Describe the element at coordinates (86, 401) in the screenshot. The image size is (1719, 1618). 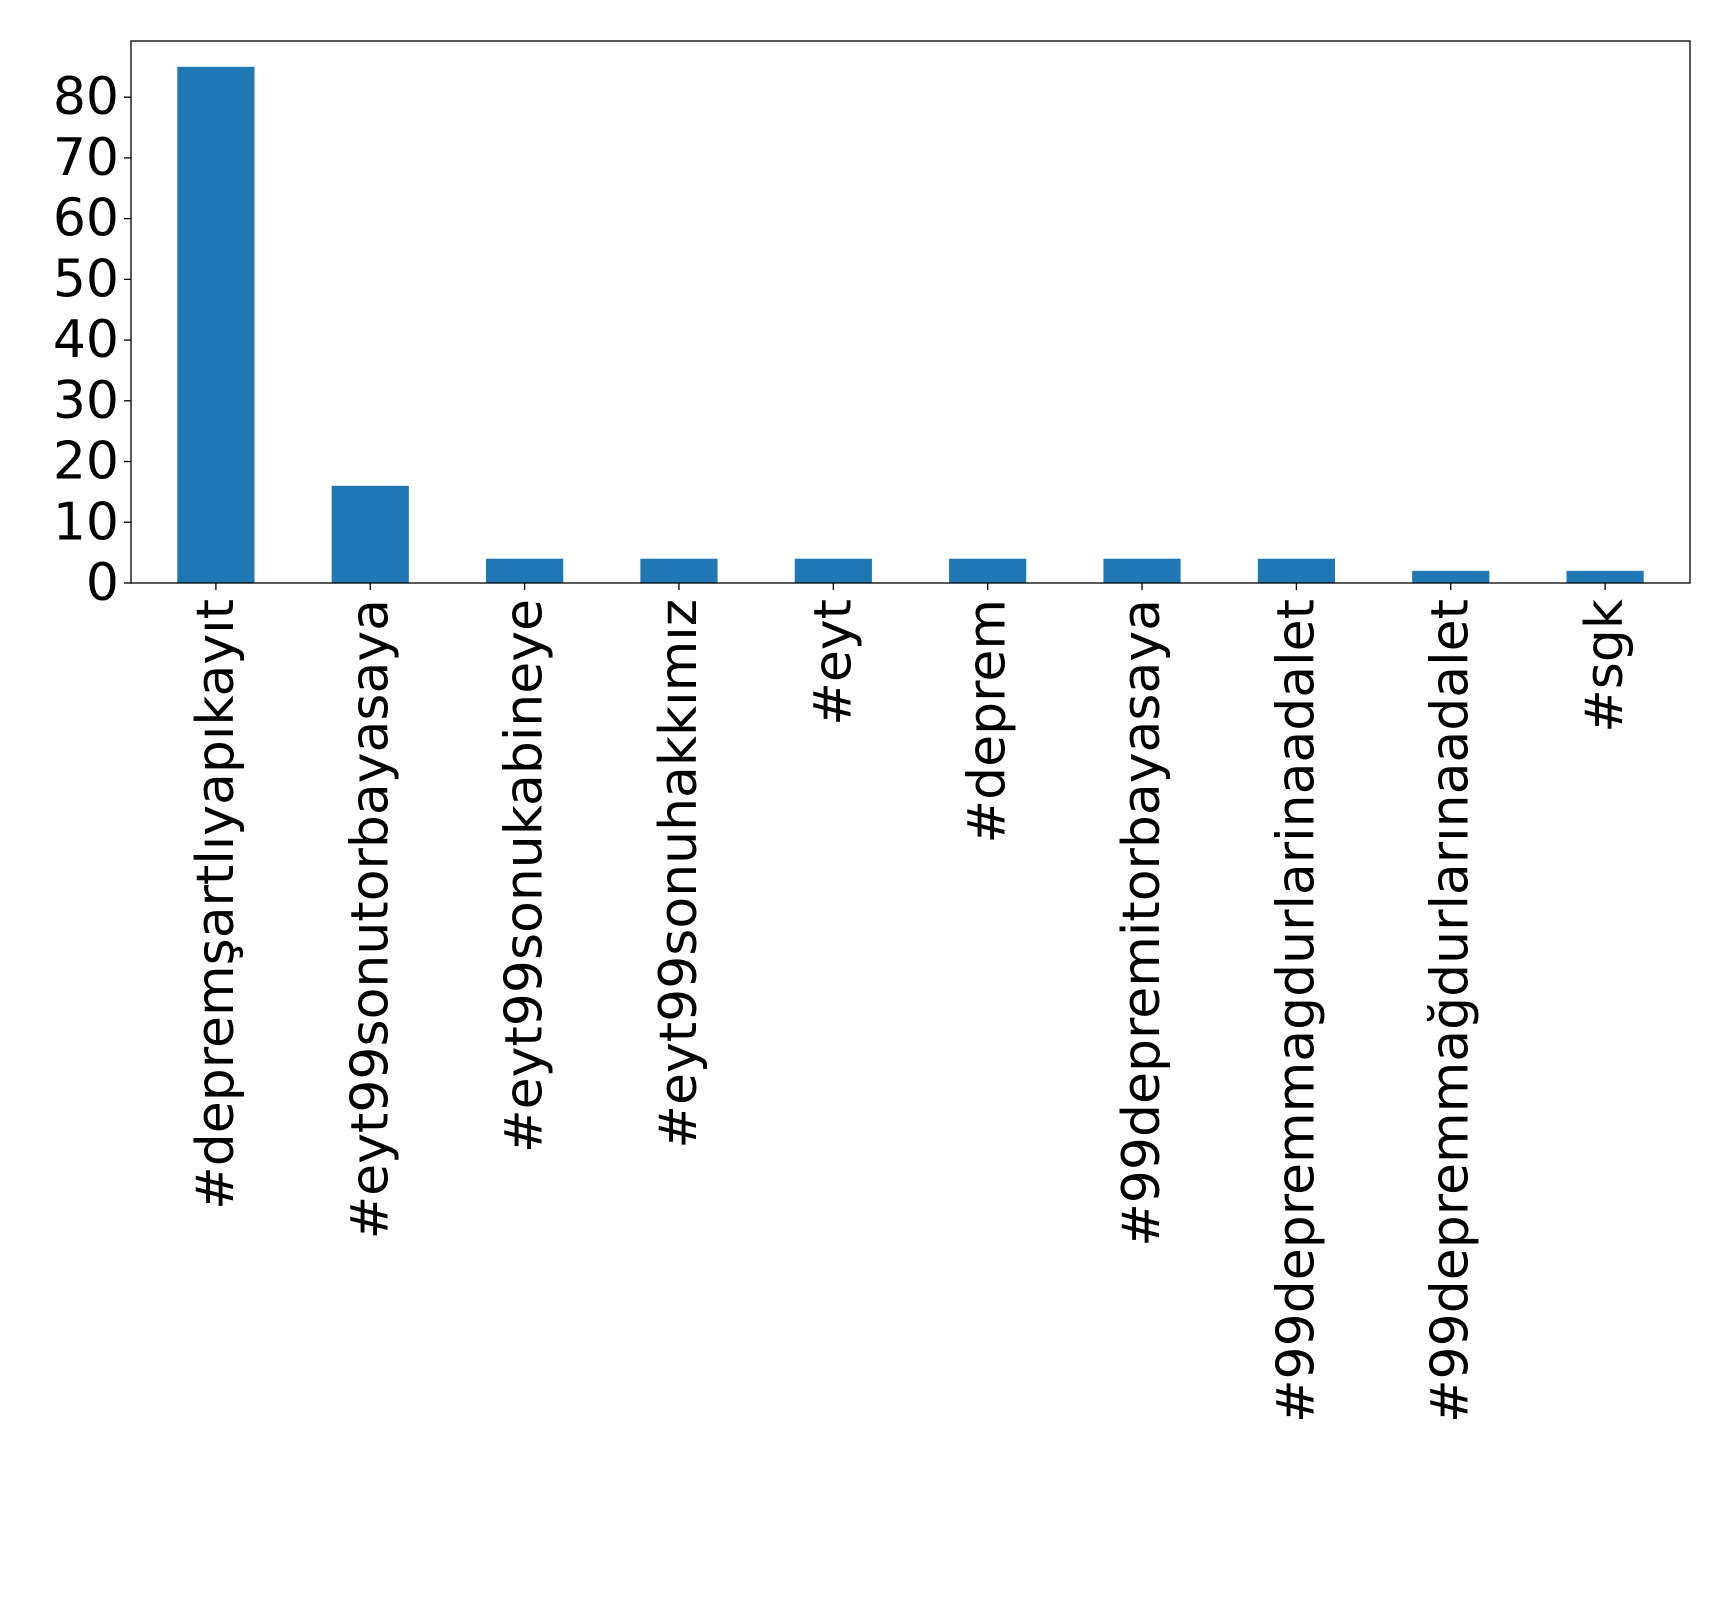
I see `y-tick-label: 30` at that location.